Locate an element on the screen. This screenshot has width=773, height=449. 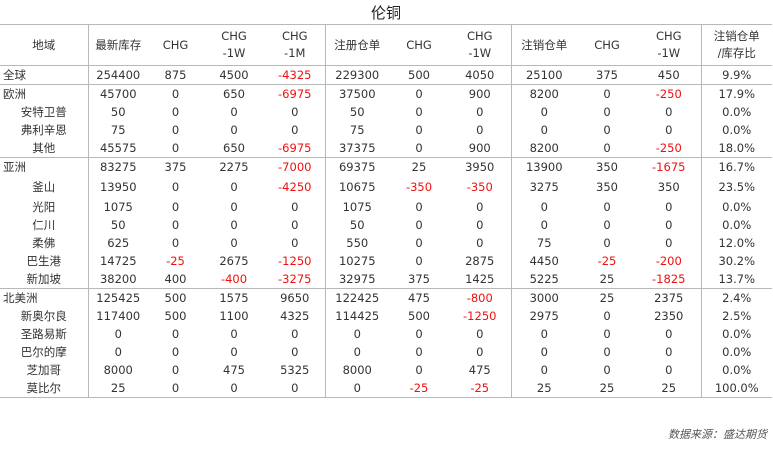
region-name: 巴尔的摩 is located at coordinates (43, 352).